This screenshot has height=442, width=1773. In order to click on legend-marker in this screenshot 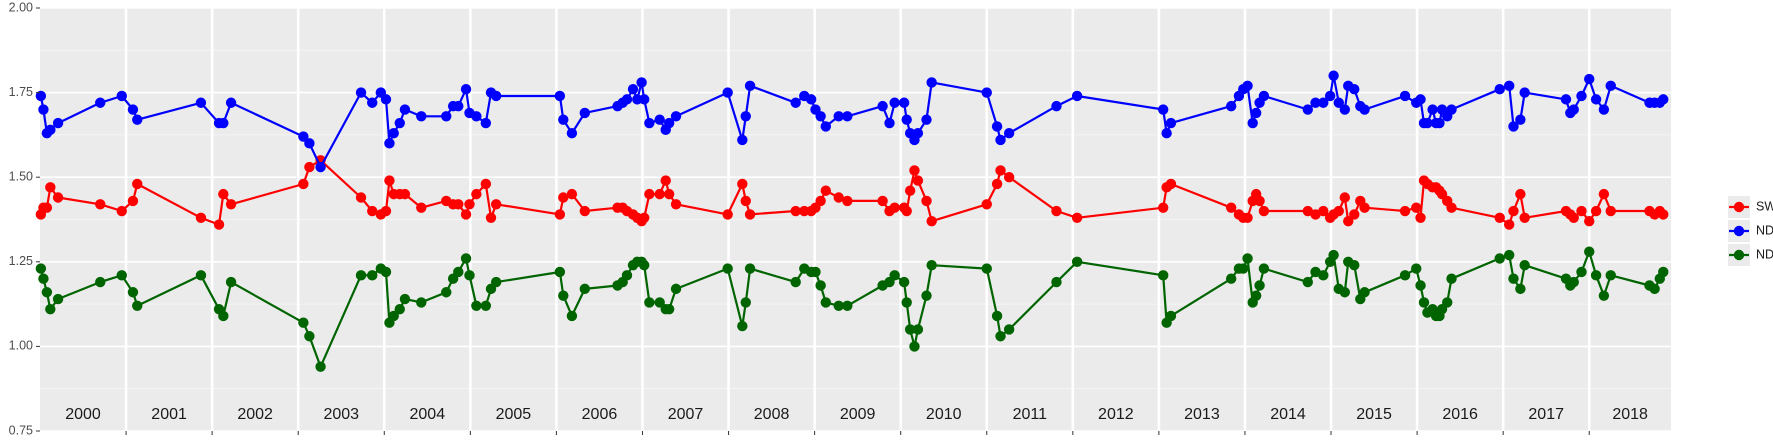, I will do `click(1739, 231)`.